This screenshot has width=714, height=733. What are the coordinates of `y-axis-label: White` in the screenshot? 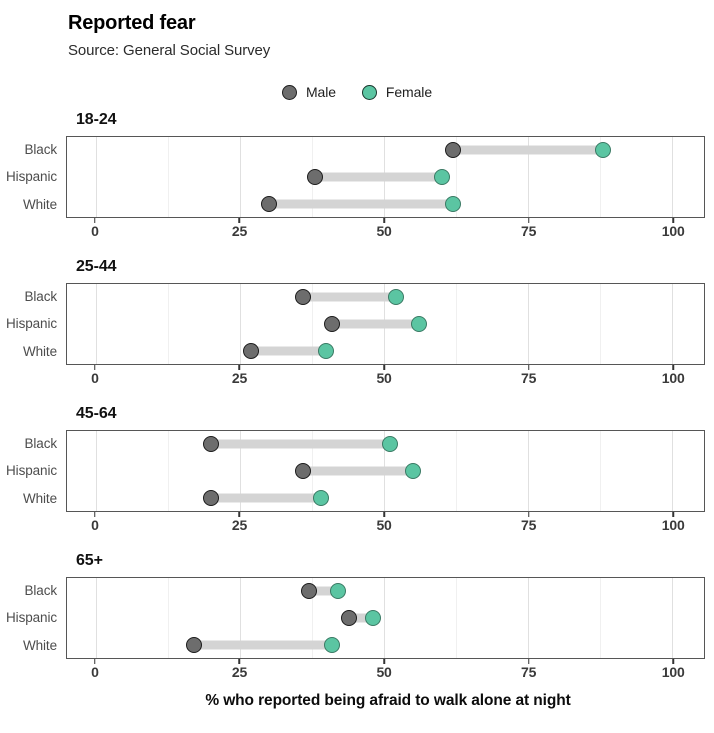 It's located at (39, 645).